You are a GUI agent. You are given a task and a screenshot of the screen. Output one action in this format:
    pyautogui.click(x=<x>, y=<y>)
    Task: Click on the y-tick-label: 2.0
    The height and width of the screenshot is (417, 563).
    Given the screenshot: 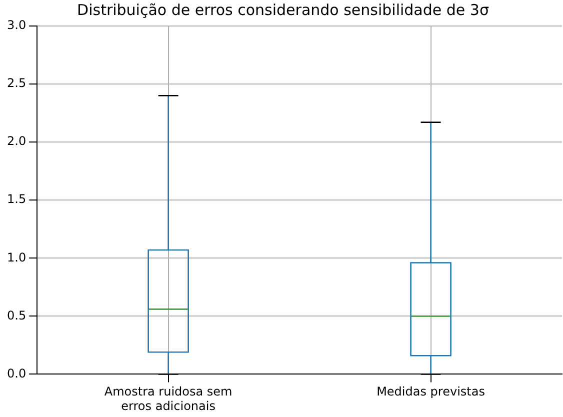 What is the action you would take?
    pyautogui.click(x=16, y=141)
    